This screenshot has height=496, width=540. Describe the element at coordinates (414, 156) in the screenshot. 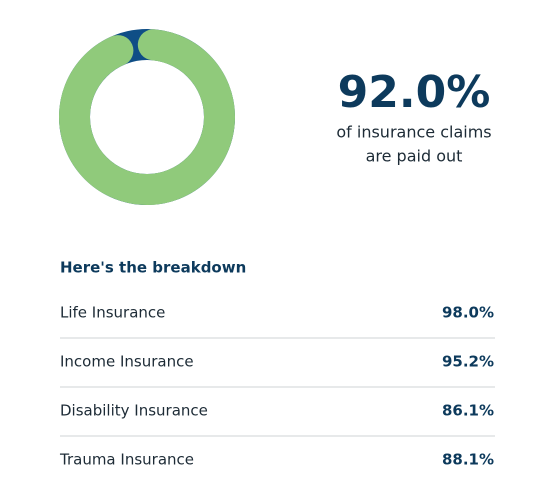

I see `caption-line: are paid out` at that location.